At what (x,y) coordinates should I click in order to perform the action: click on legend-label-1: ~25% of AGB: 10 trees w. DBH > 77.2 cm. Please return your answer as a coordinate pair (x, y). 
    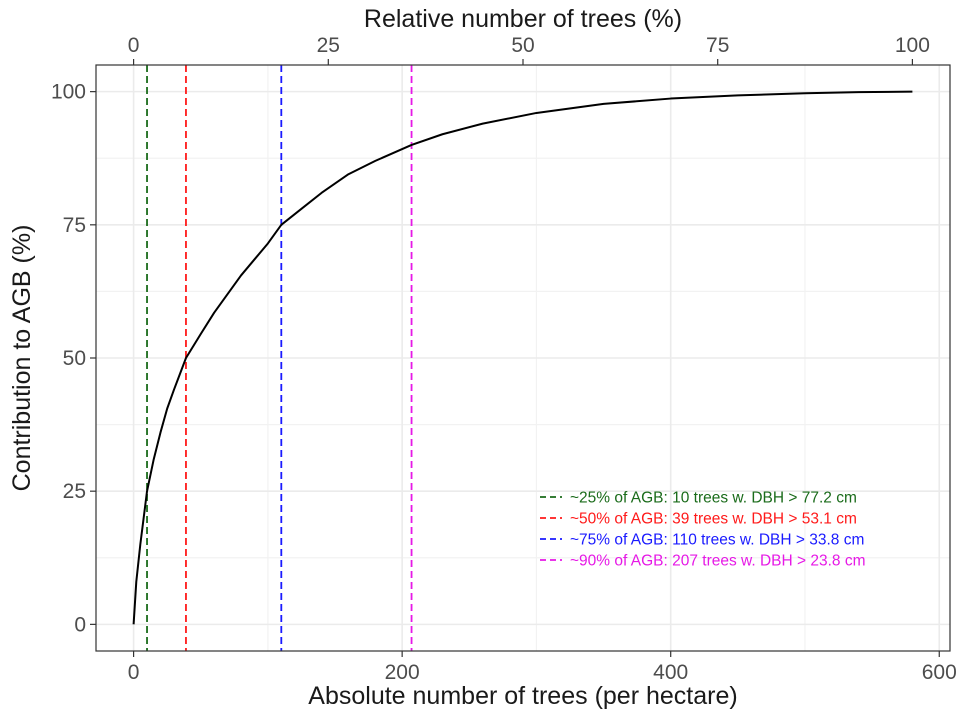
    Looking at the image, I should click on (713, 498).